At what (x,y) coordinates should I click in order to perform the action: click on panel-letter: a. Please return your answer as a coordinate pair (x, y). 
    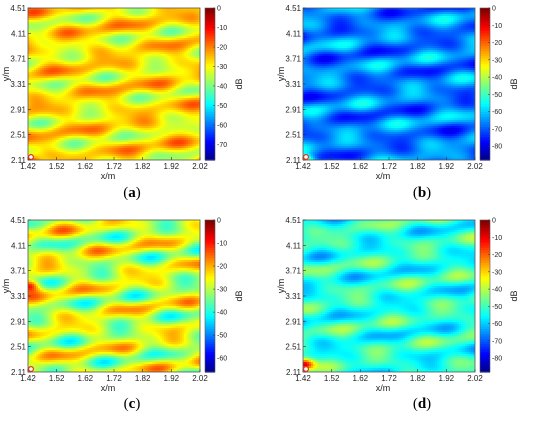
    Looking at the image, I should click on (132, 193).